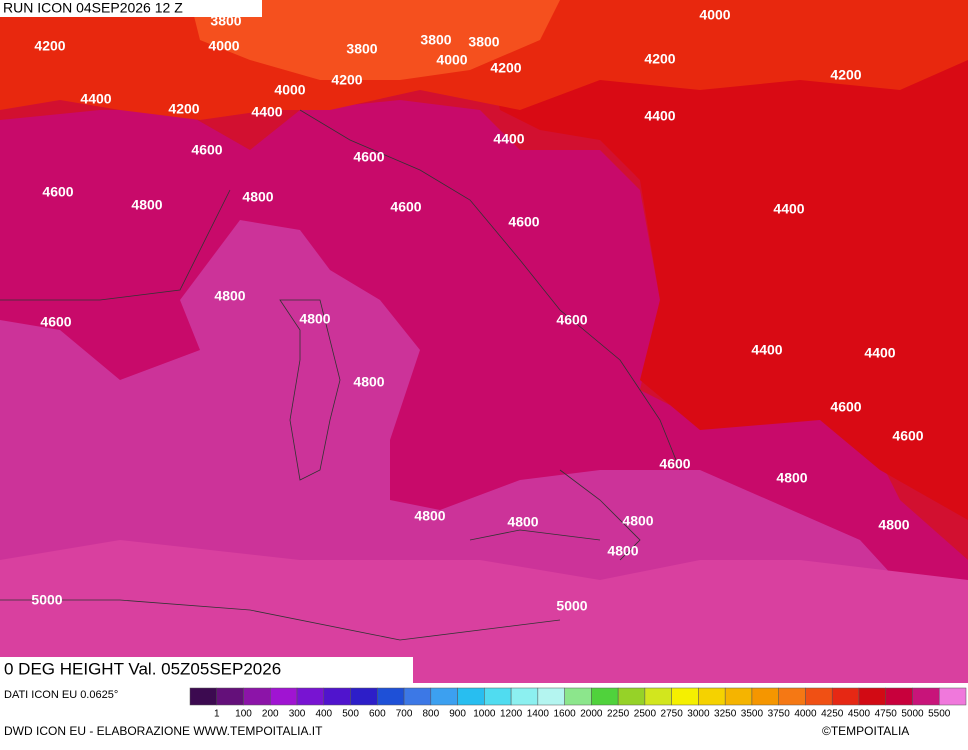 The width and height of the screenshot is (968, 750). Describe the element at coordinates (538, 714) in the screenshot. I see `legend-tick-label: 1400` at that location.